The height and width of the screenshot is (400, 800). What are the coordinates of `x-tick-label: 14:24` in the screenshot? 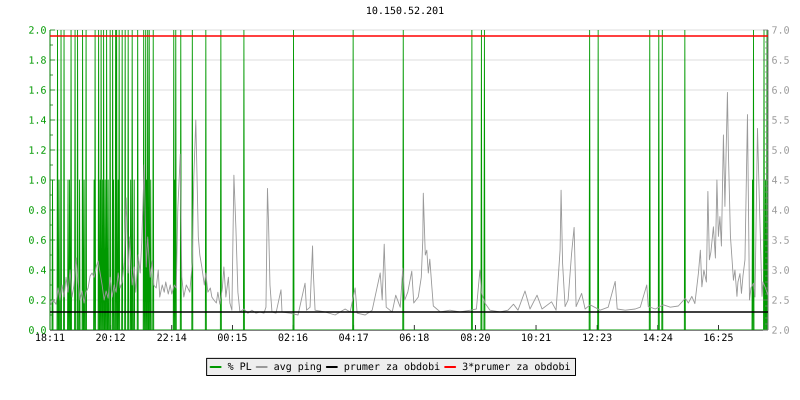 It's located at (658, 337).